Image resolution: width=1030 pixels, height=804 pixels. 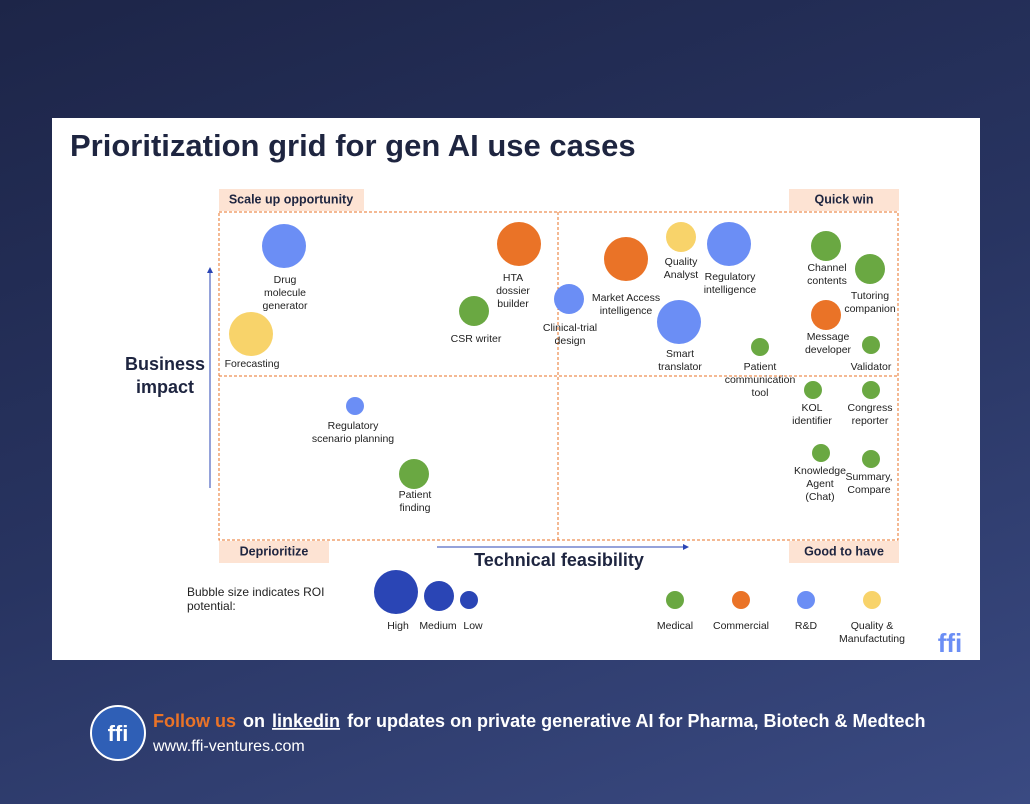 What do you see at coordinates (675, 626) in the screenshot?
I see `legend-label: Medical` at bounding box center [675, 626].